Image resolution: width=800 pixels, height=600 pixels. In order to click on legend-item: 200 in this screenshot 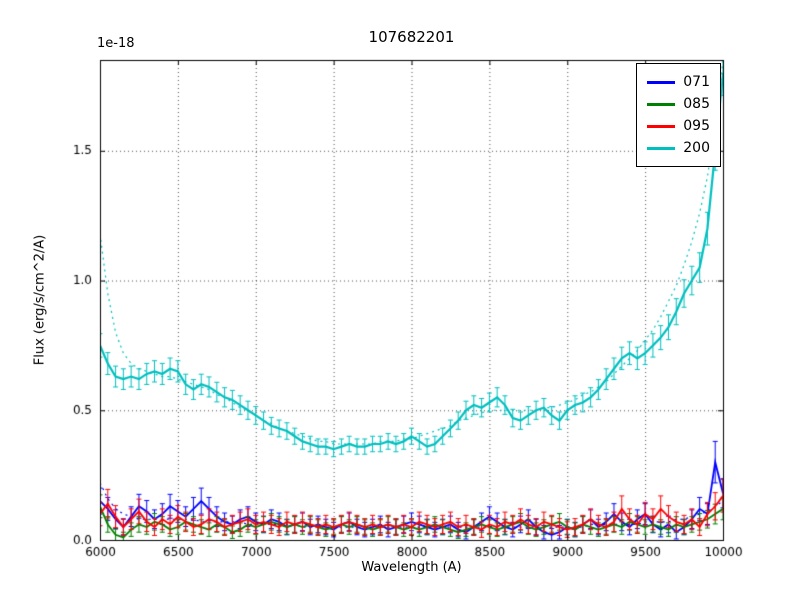, I will do `click(678, 148)`.